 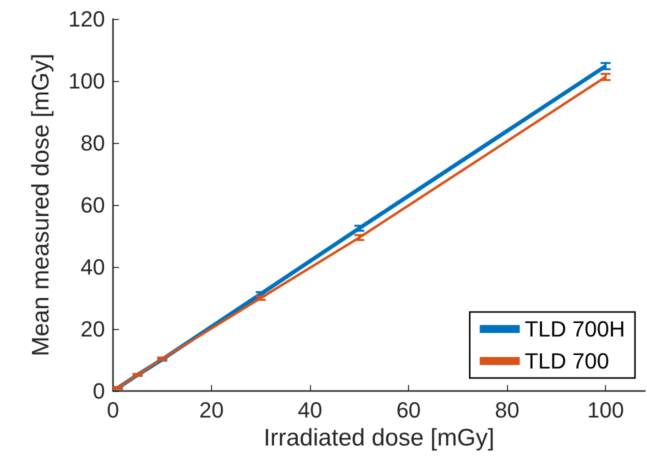 What do you see at coordinates (92, 267) in the screenshot?
I see `y-tick-label: 40` at bounding box center [92, 267].